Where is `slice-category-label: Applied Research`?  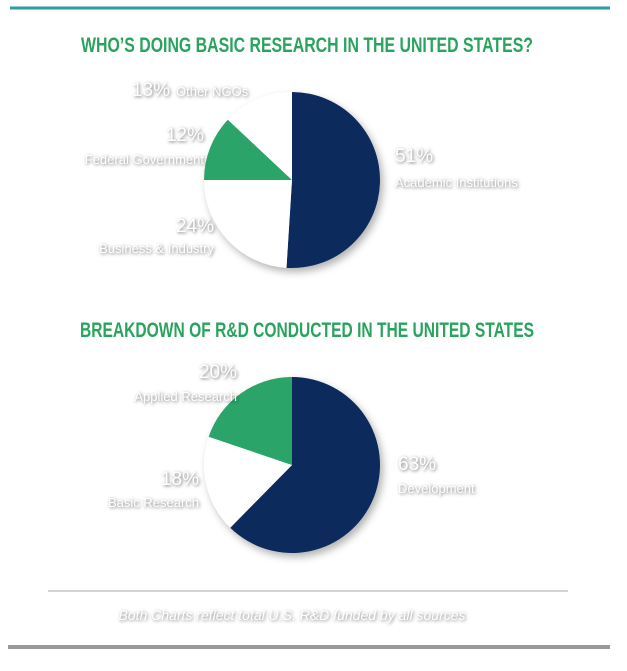 slice-category-label: Applied Research is located at coordinates (185, 396).